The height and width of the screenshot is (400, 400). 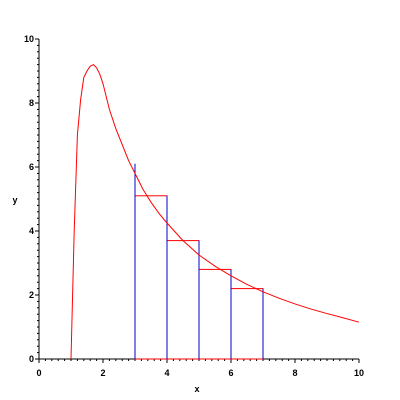 What do you see at coordinates (102, 373) in the screenshot?
I see `x-tick-label: 2` at bounding box center [102, 373].